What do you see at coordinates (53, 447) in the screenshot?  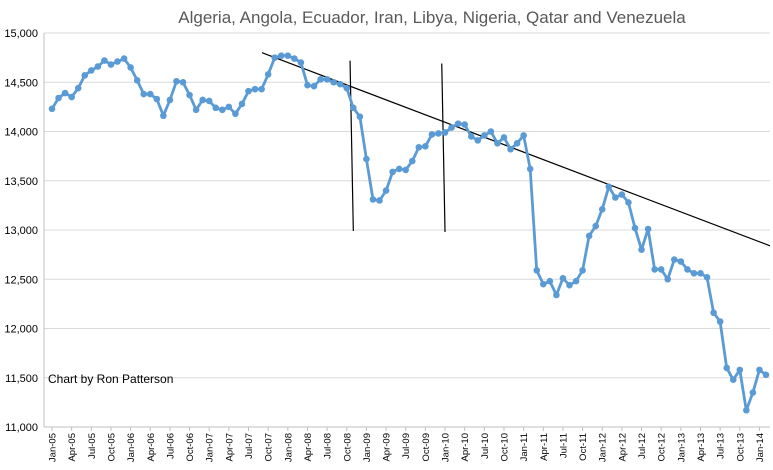 I see `x-tick-label: Jan-05` at bounding box center [53, 447].